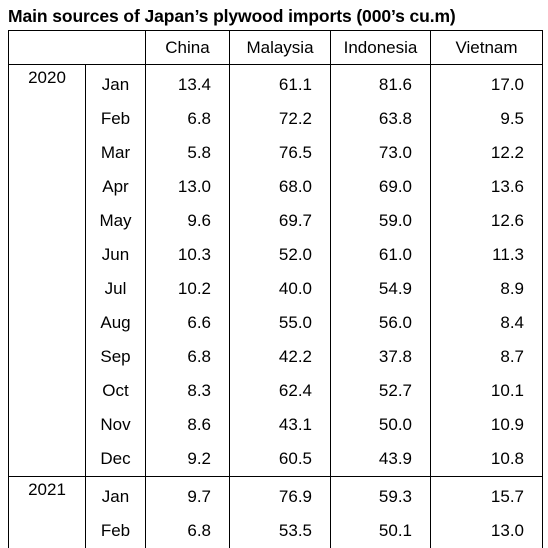 This screenshot has height=548, width=548. What do you see at coordinates (188, 153) in the screenshot?
I see `value-cell-china: 5.8` at bounding box center [188, 153].